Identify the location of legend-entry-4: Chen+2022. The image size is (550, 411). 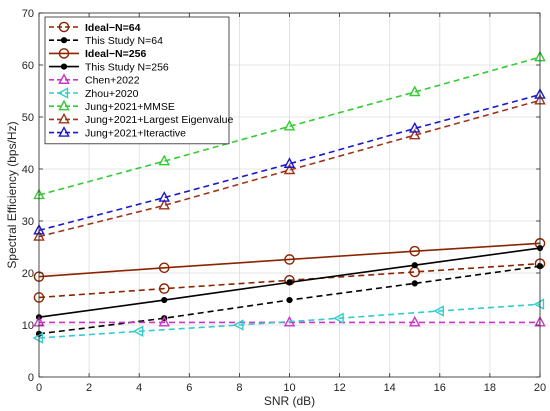
(94, 80).